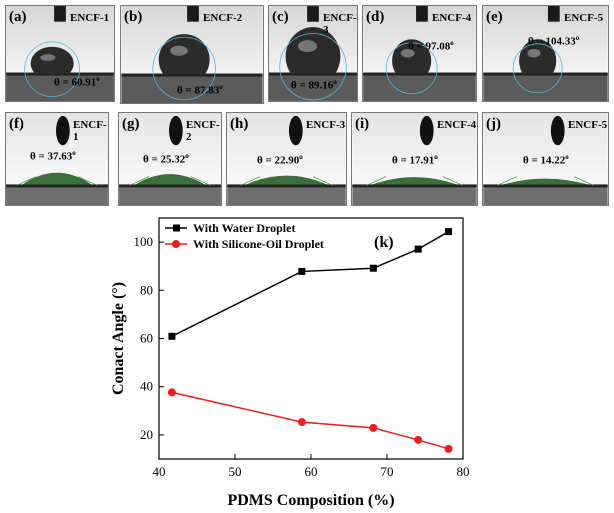 The image size is (614, 513). What do you see at coordinates (493, 124) in the screenshot?
I see `panel-label: (j)` at bounding box center [493, 124].